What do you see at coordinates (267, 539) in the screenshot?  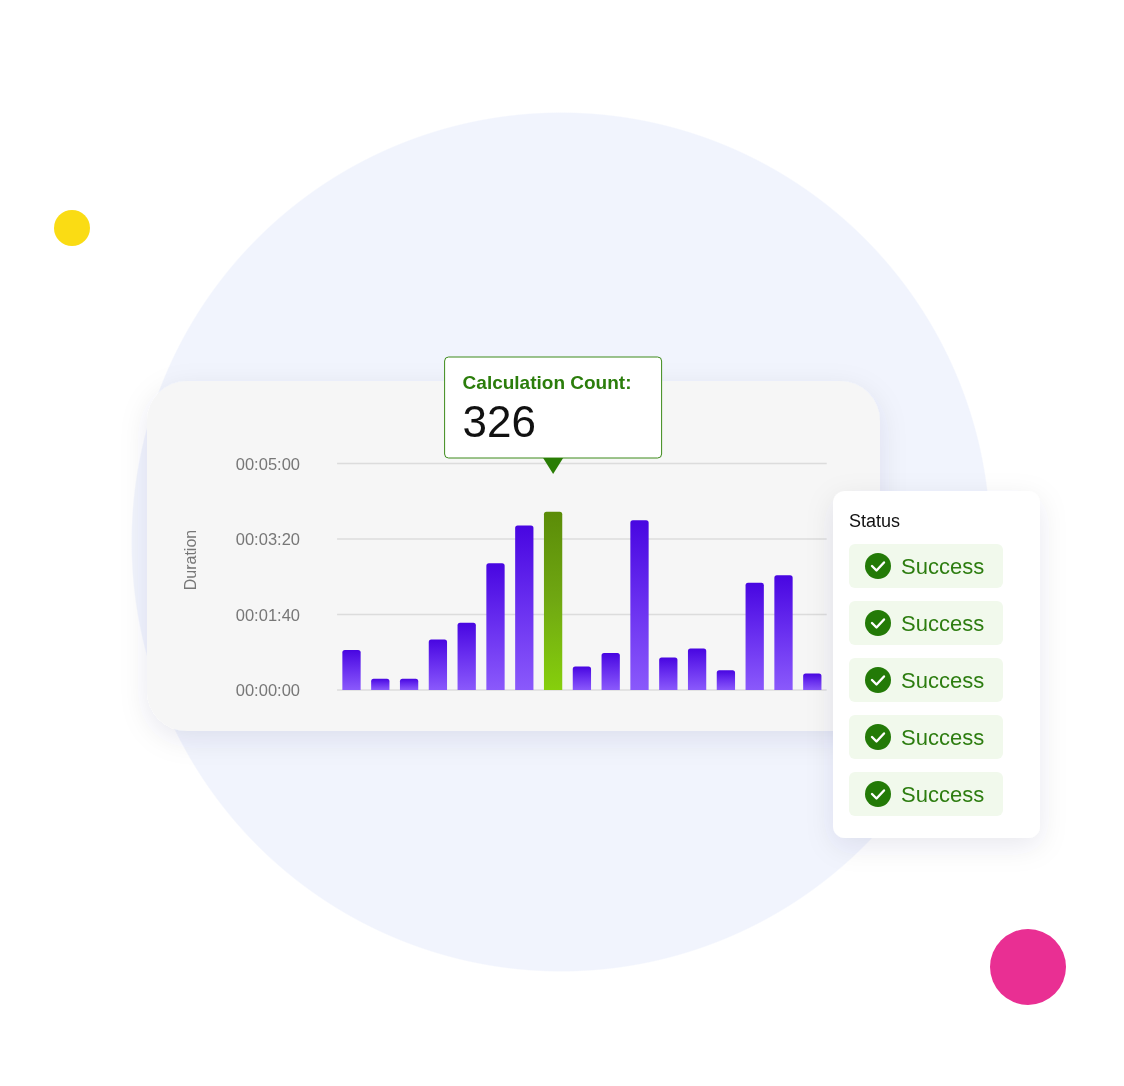 I see `y-tick-label: 00:03:20` at bounding box center [267, 539].